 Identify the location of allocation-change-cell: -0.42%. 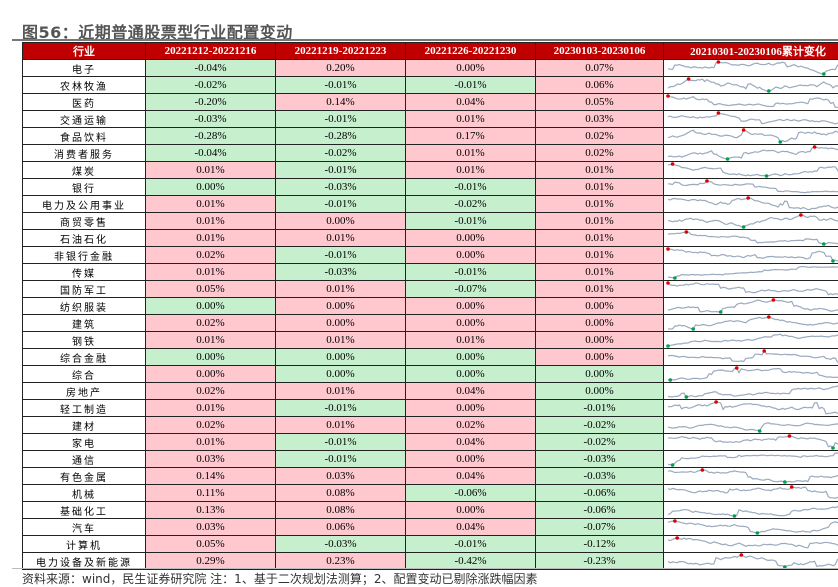
(471, 561).